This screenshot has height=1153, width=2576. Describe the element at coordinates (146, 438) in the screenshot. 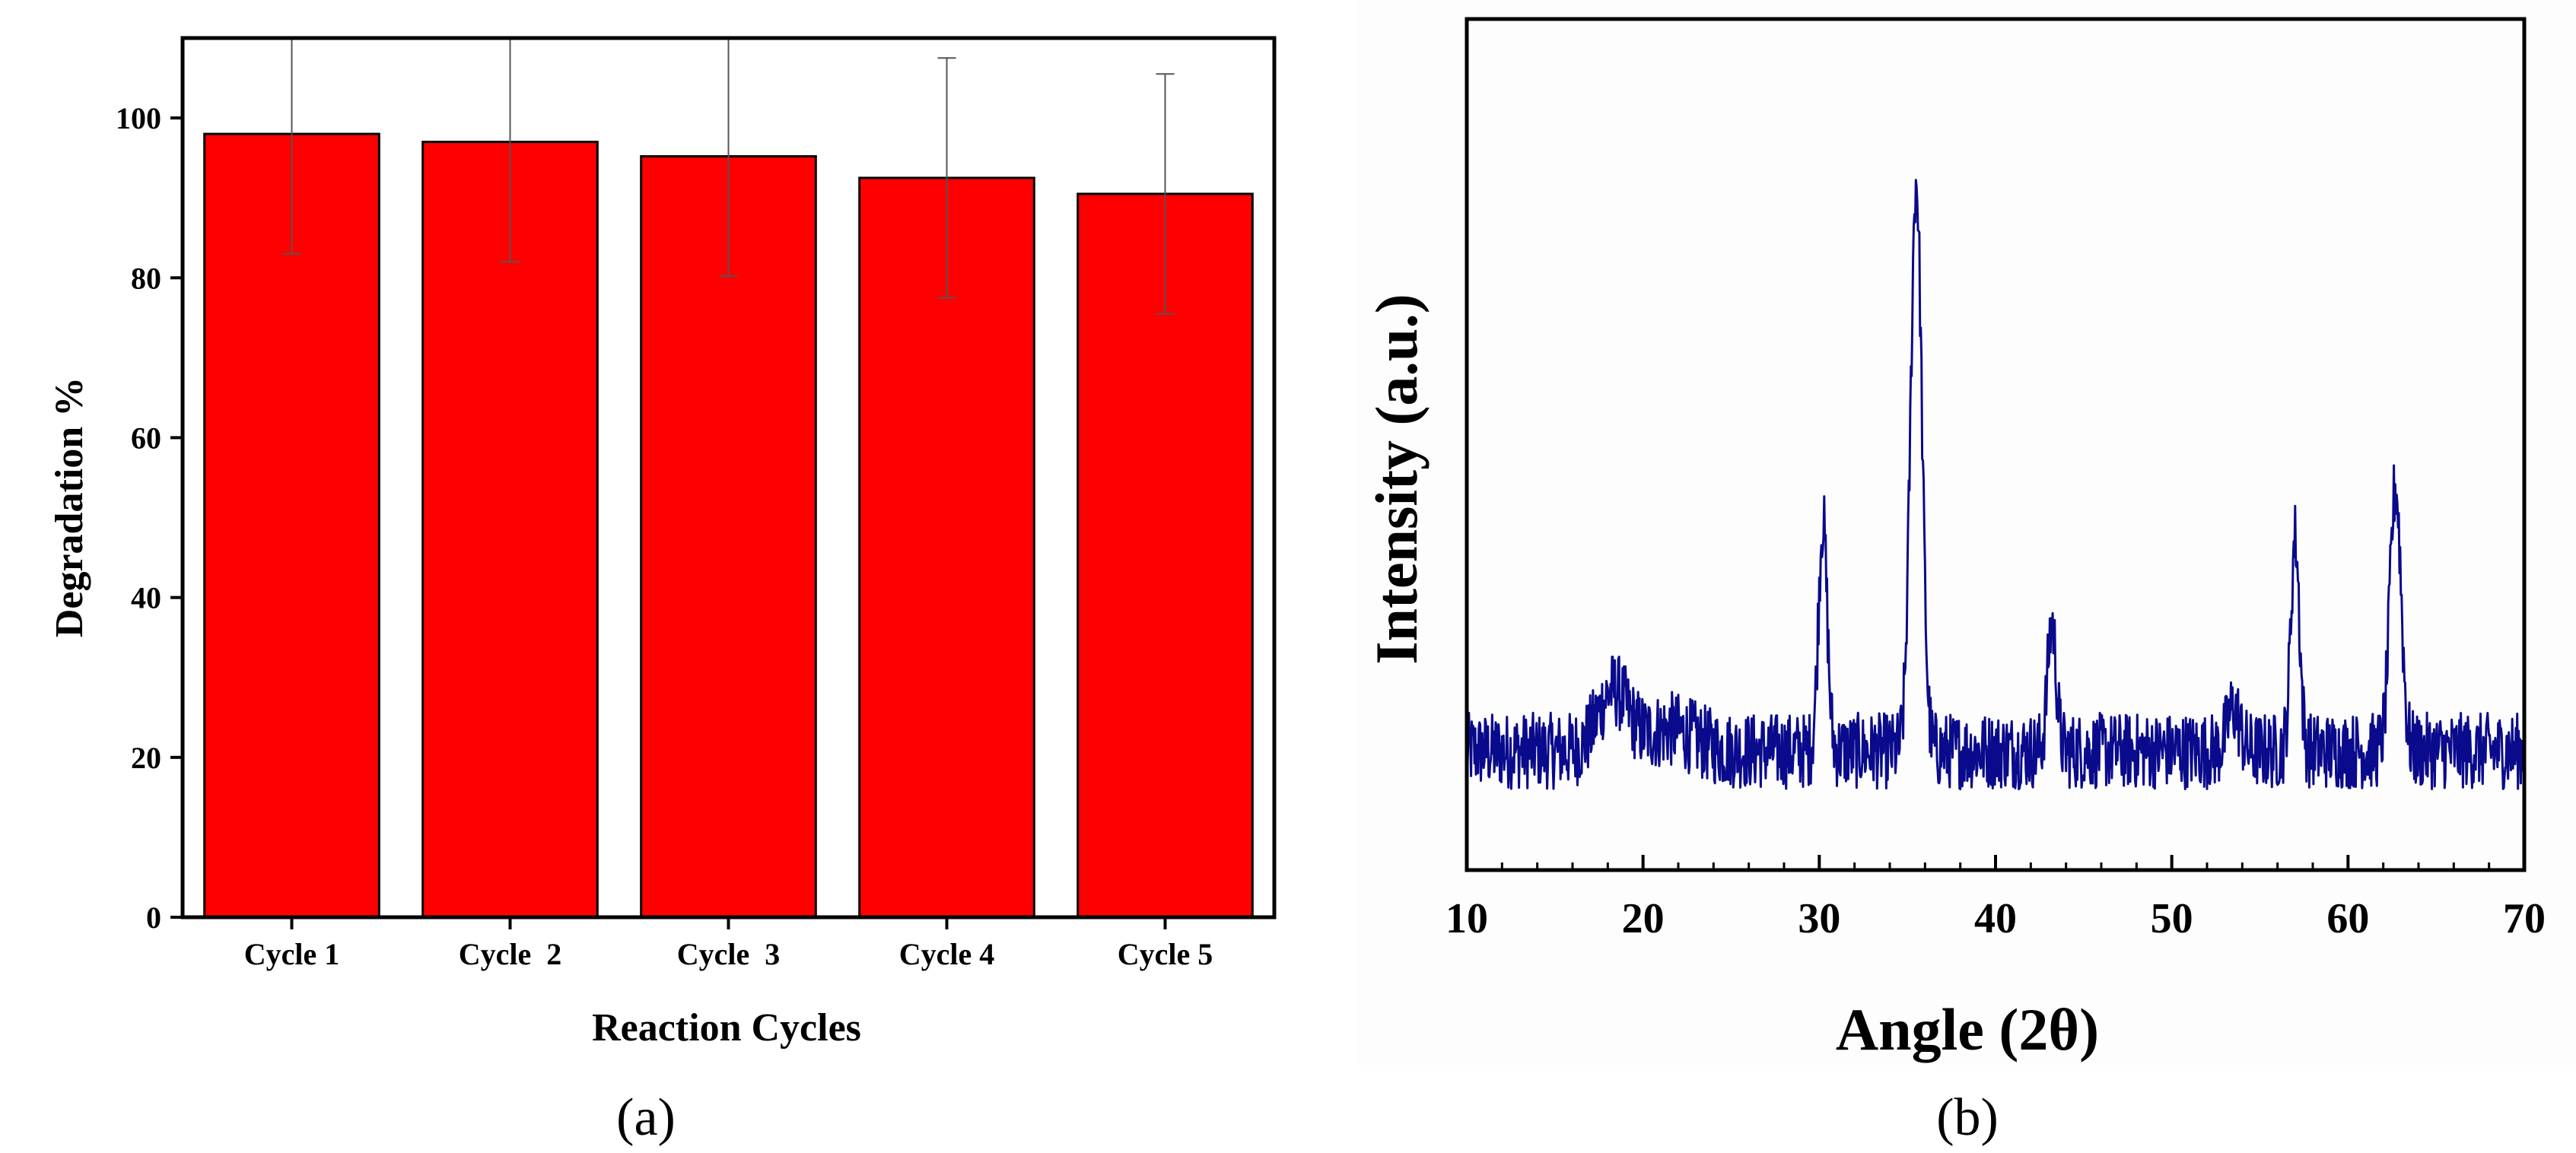

I see `y-tick-label: 60` at that location.